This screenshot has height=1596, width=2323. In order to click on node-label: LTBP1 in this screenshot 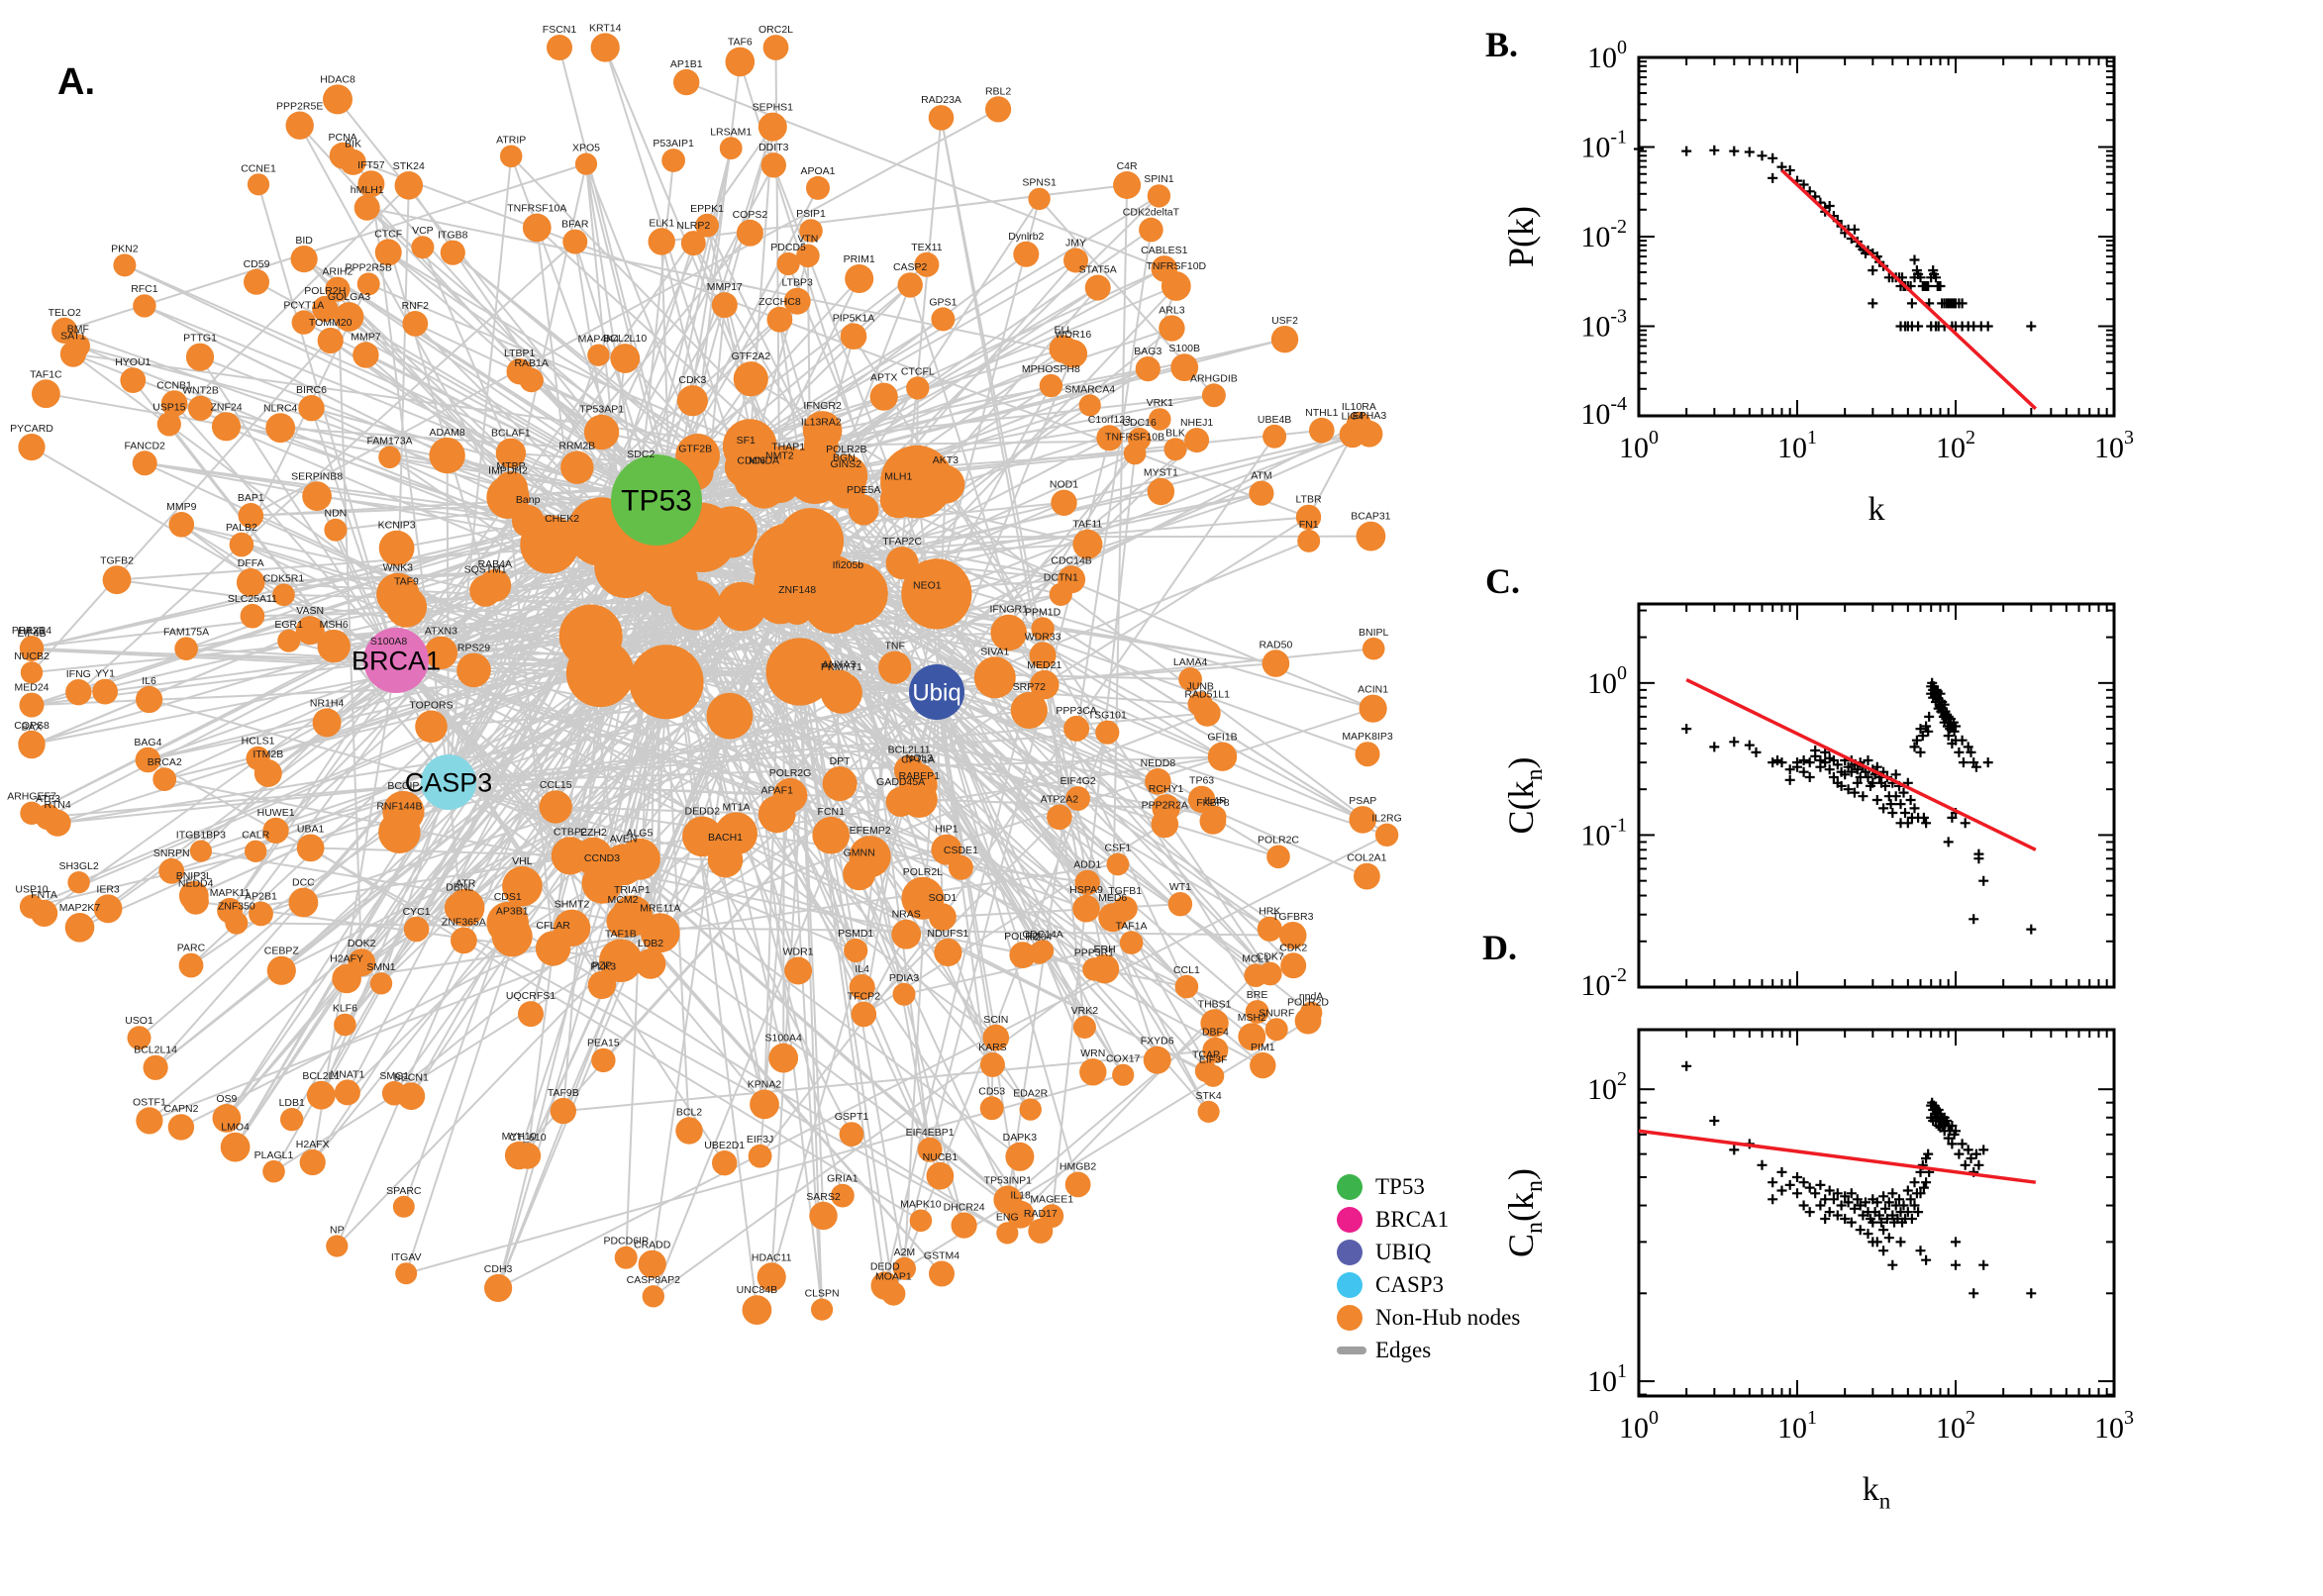, I will do `click(519, 353)`.